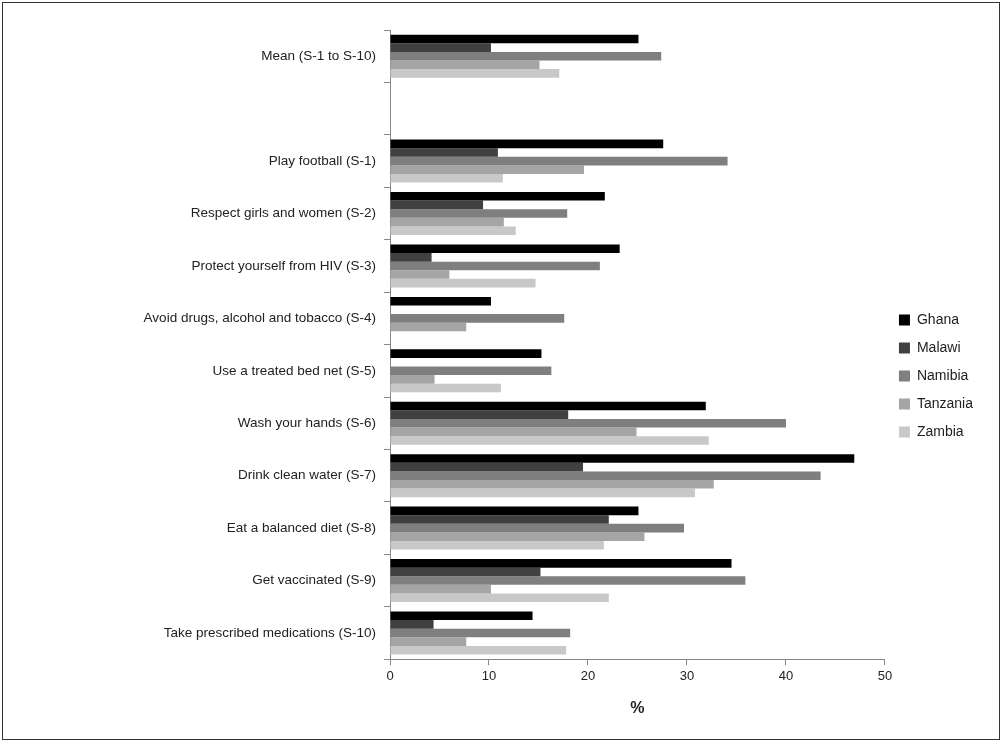  I want to click on legend-label: Tanzania, so click(945, 402).